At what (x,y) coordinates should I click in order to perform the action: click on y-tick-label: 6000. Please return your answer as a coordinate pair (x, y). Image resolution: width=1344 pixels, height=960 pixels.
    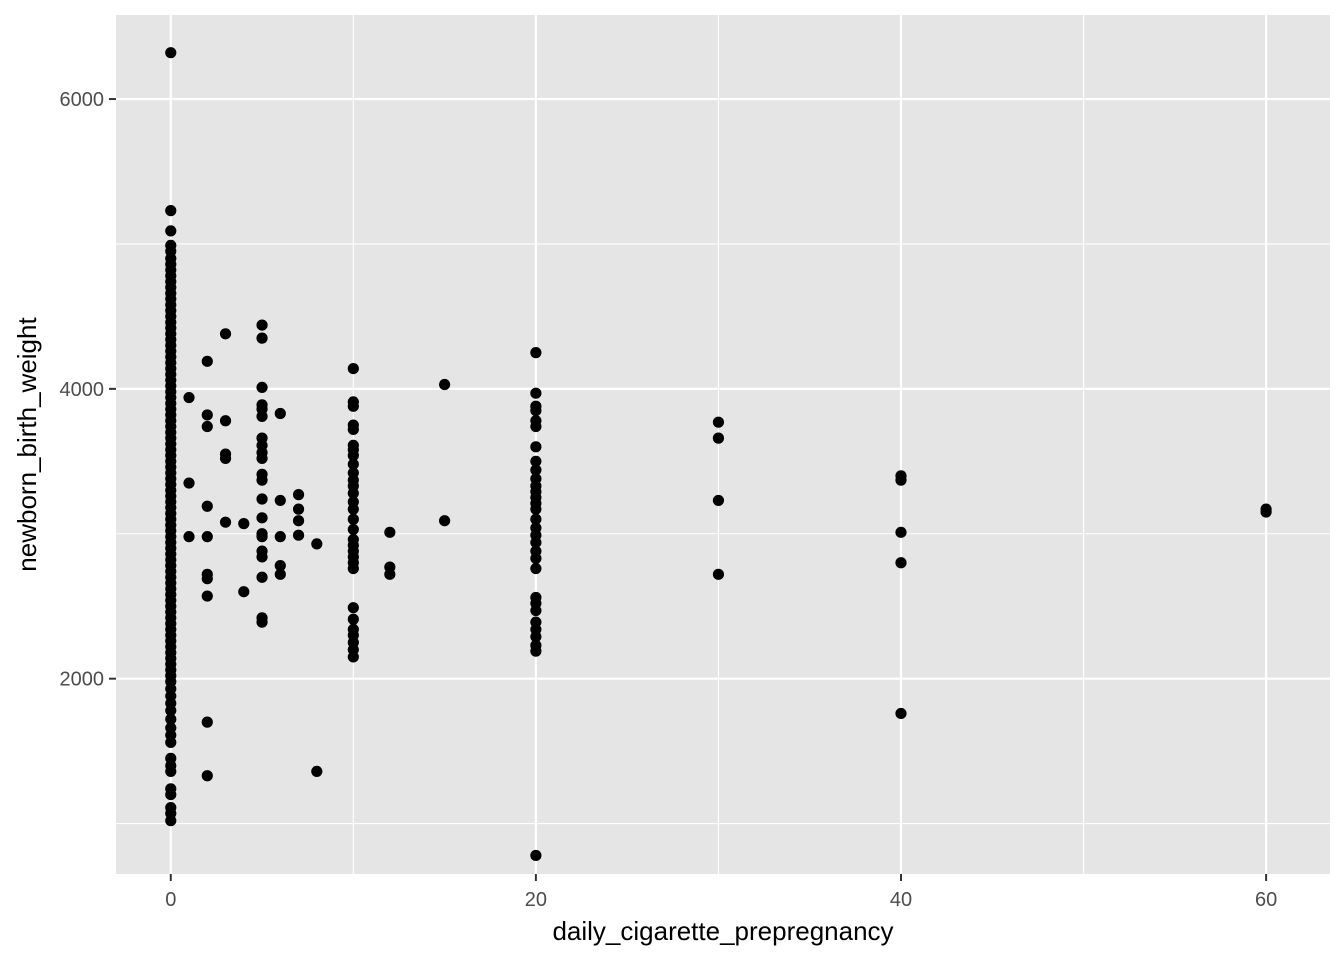
    Looking at the image, I should click on (82, 100).